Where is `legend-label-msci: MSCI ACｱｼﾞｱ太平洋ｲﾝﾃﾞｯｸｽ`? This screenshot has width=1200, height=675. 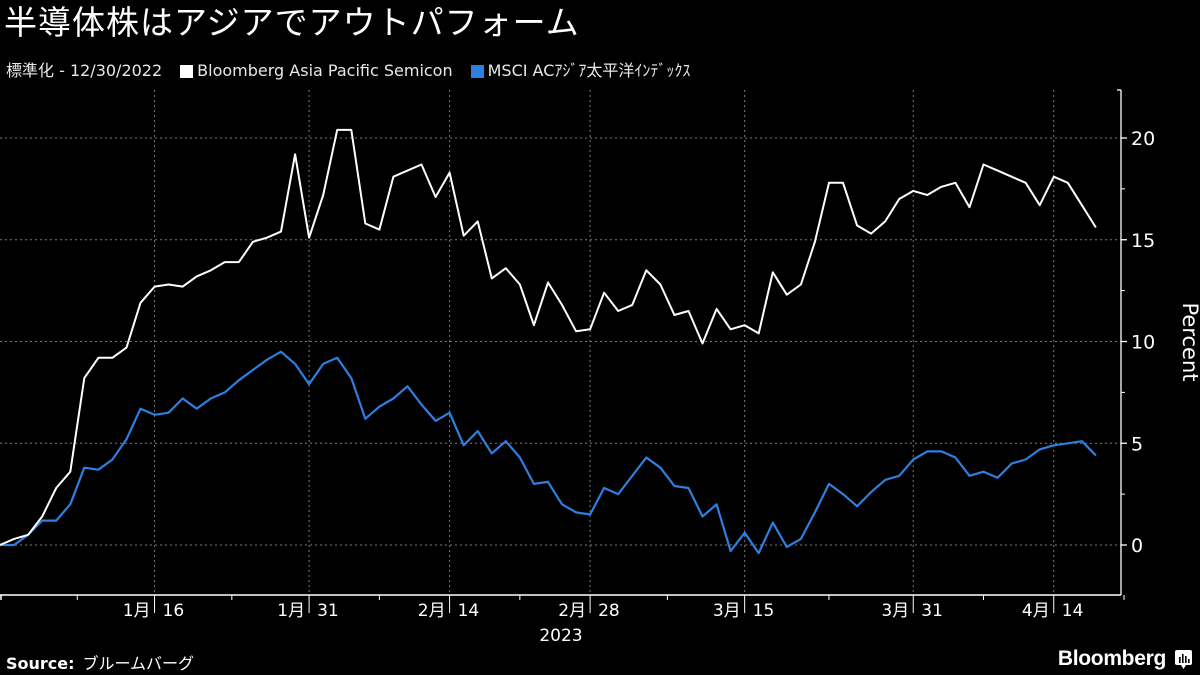
legend-label-msci: MSCI ACｱｼﾞｱ太平洋ｲﾝﾃﾞｯｸｽ is located at coordinates (589, 70).